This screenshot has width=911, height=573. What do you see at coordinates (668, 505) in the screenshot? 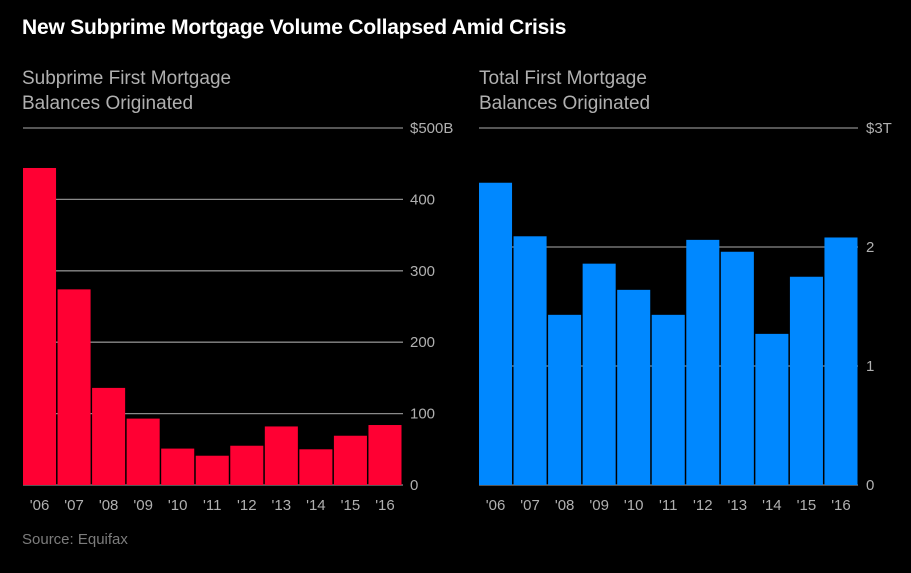
I see `right-x-tick-label: '11` at bounding box center [668, 505].